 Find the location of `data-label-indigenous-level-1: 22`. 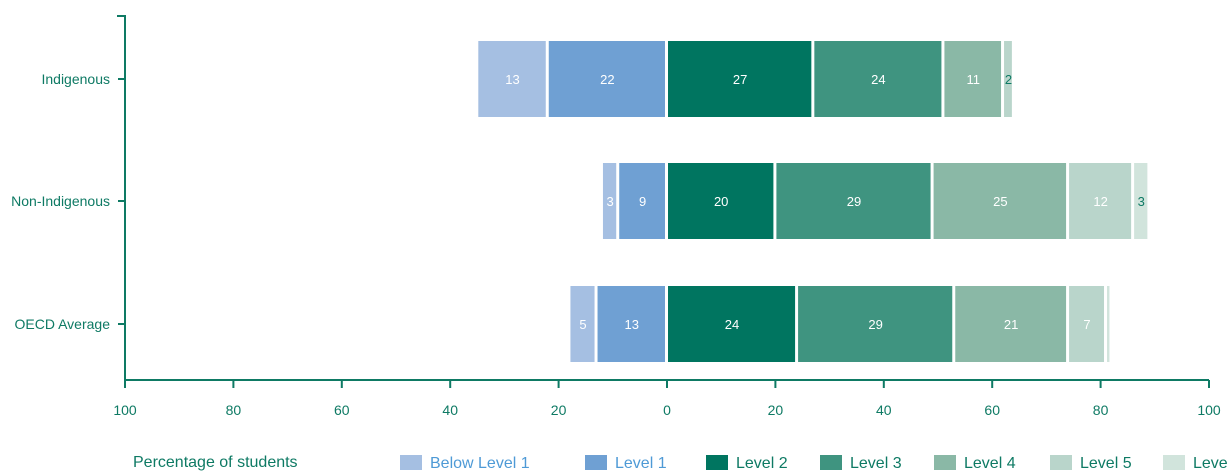

data-label-indigenous-level-1: 22 is located at coordinates (607, 79).